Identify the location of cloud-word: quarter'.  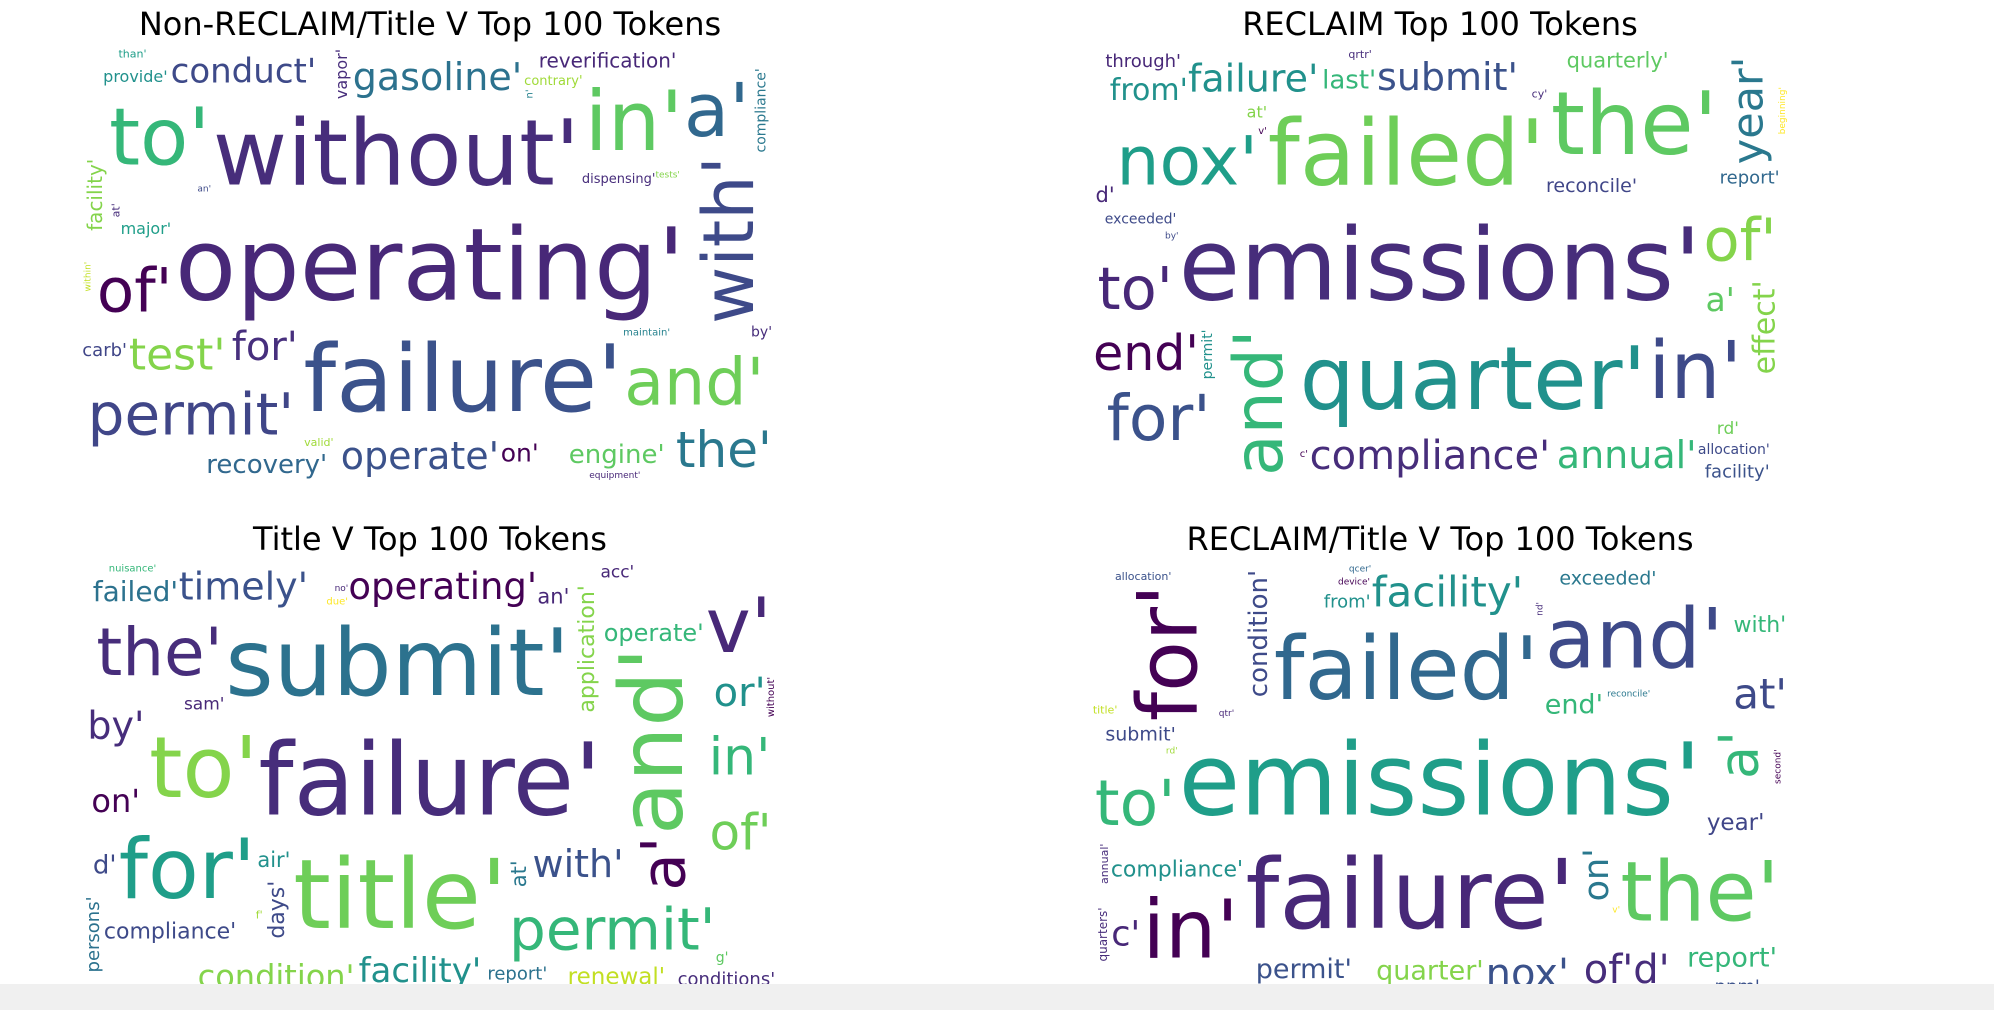
(1430, 970).